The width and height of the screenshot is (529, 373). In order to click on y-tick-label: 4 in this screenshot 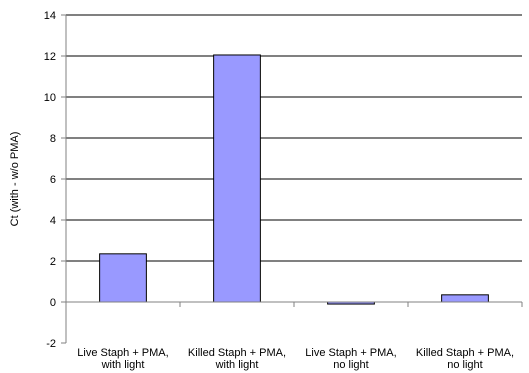, I will do `click(53, 221)`.